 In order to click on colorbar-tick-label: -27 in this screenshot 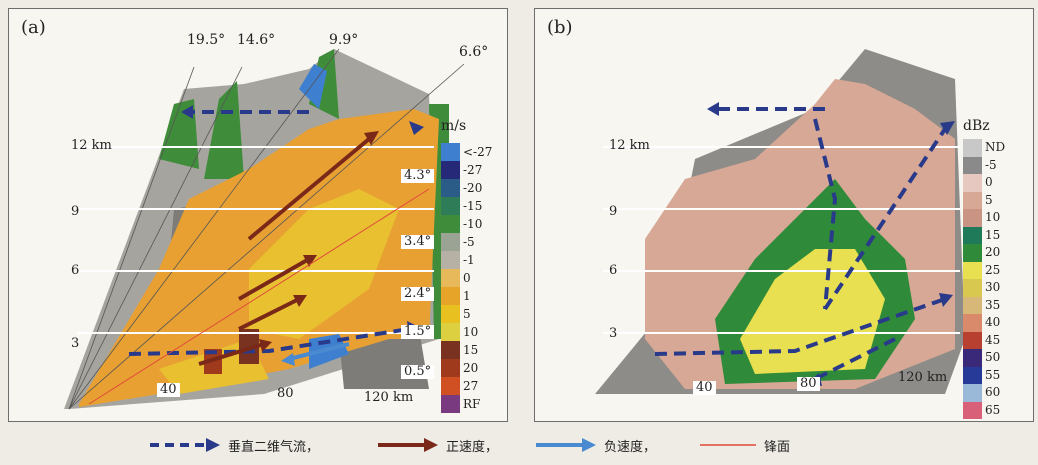, I will do `click(473, 169)`.